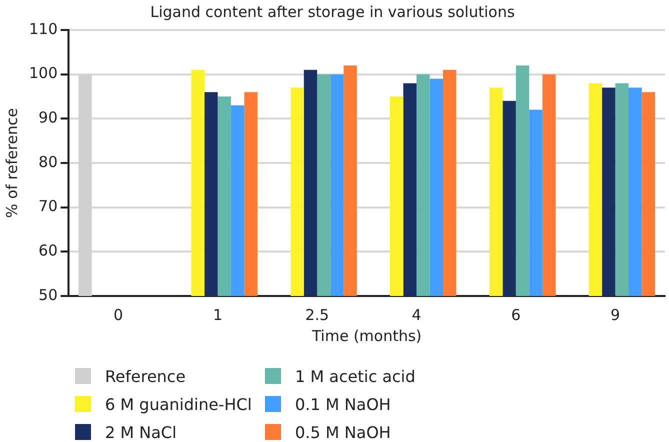  What do you see at coordinates (217, 315) in the screenshot?
I see `x-tick-label: 1` at bounding box center [217, 315].